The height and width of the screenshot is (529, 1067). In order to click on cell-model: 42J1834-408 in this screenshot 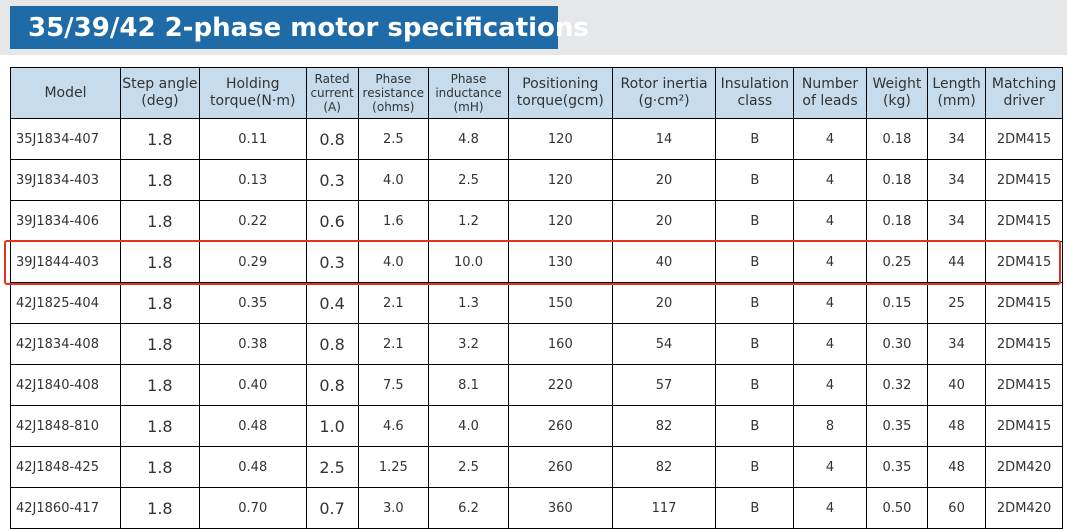, I will do `click(65, 344)`.